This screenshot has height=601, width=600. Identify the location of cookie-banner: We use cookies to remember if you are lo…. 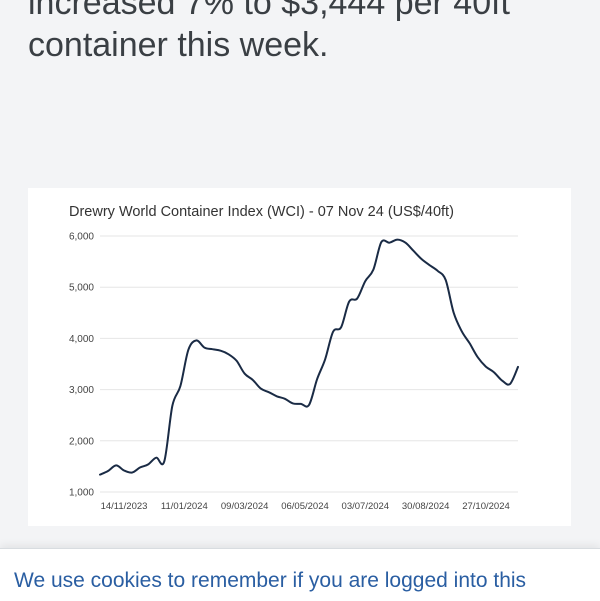
(300, 574).